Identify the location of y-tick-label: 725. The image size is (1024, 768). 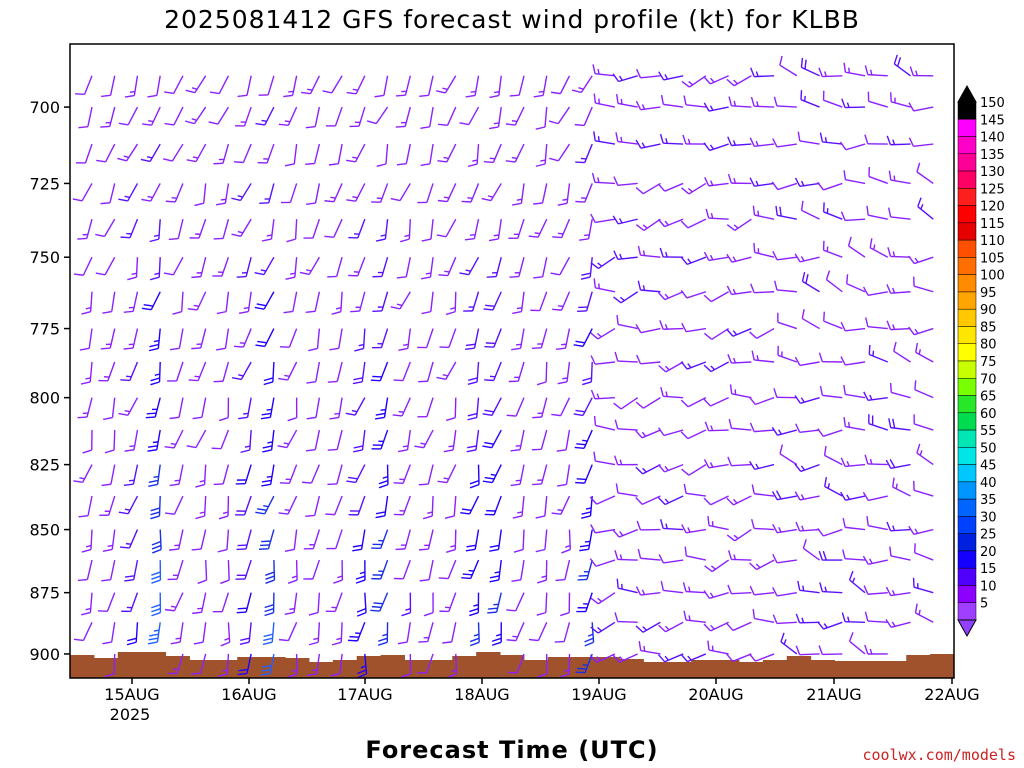
(44, 183).